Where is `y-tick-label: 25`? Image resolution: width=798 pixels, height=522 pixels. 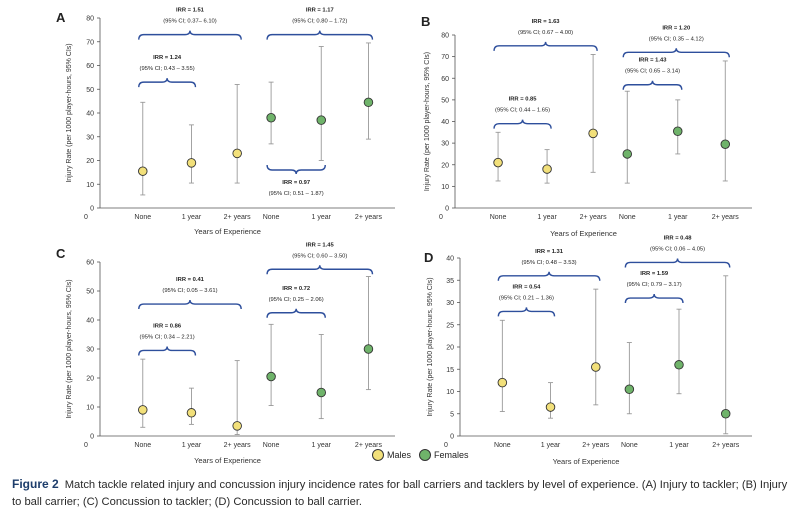 y-tick-label: 25 is located at coordinates (450, 325).